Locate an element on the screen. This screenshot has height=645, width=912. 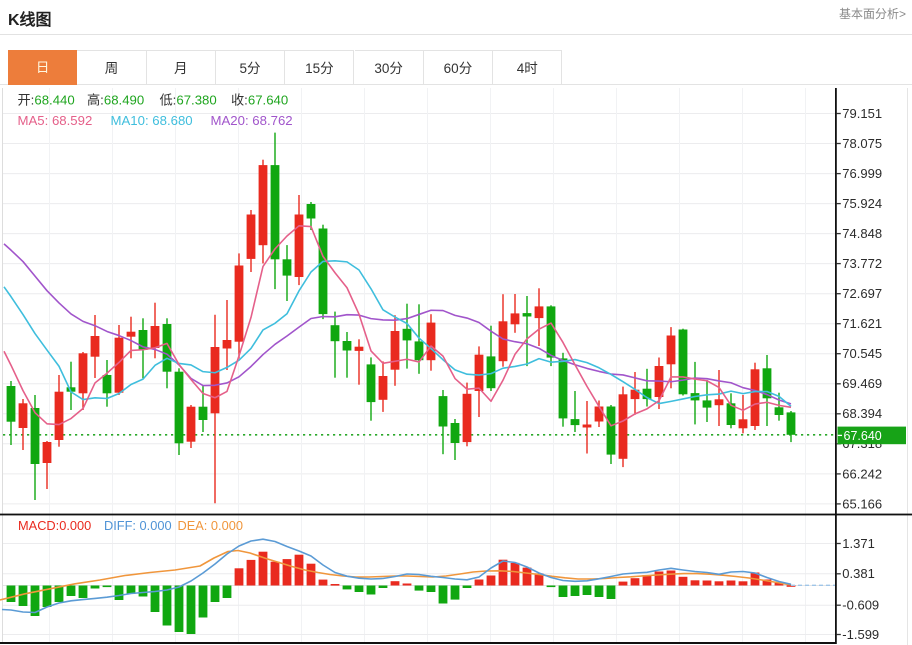
svg-text: 79.151 is located at coordinates (862, 113).